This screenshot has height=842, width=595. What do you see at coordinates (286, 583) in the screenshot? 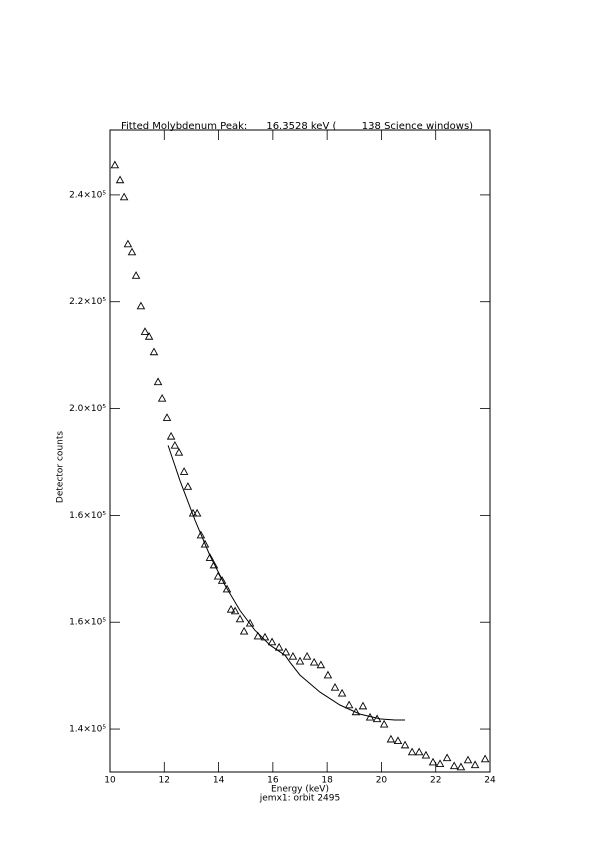
I see `fit-curve` at bounding box center [286, 583].